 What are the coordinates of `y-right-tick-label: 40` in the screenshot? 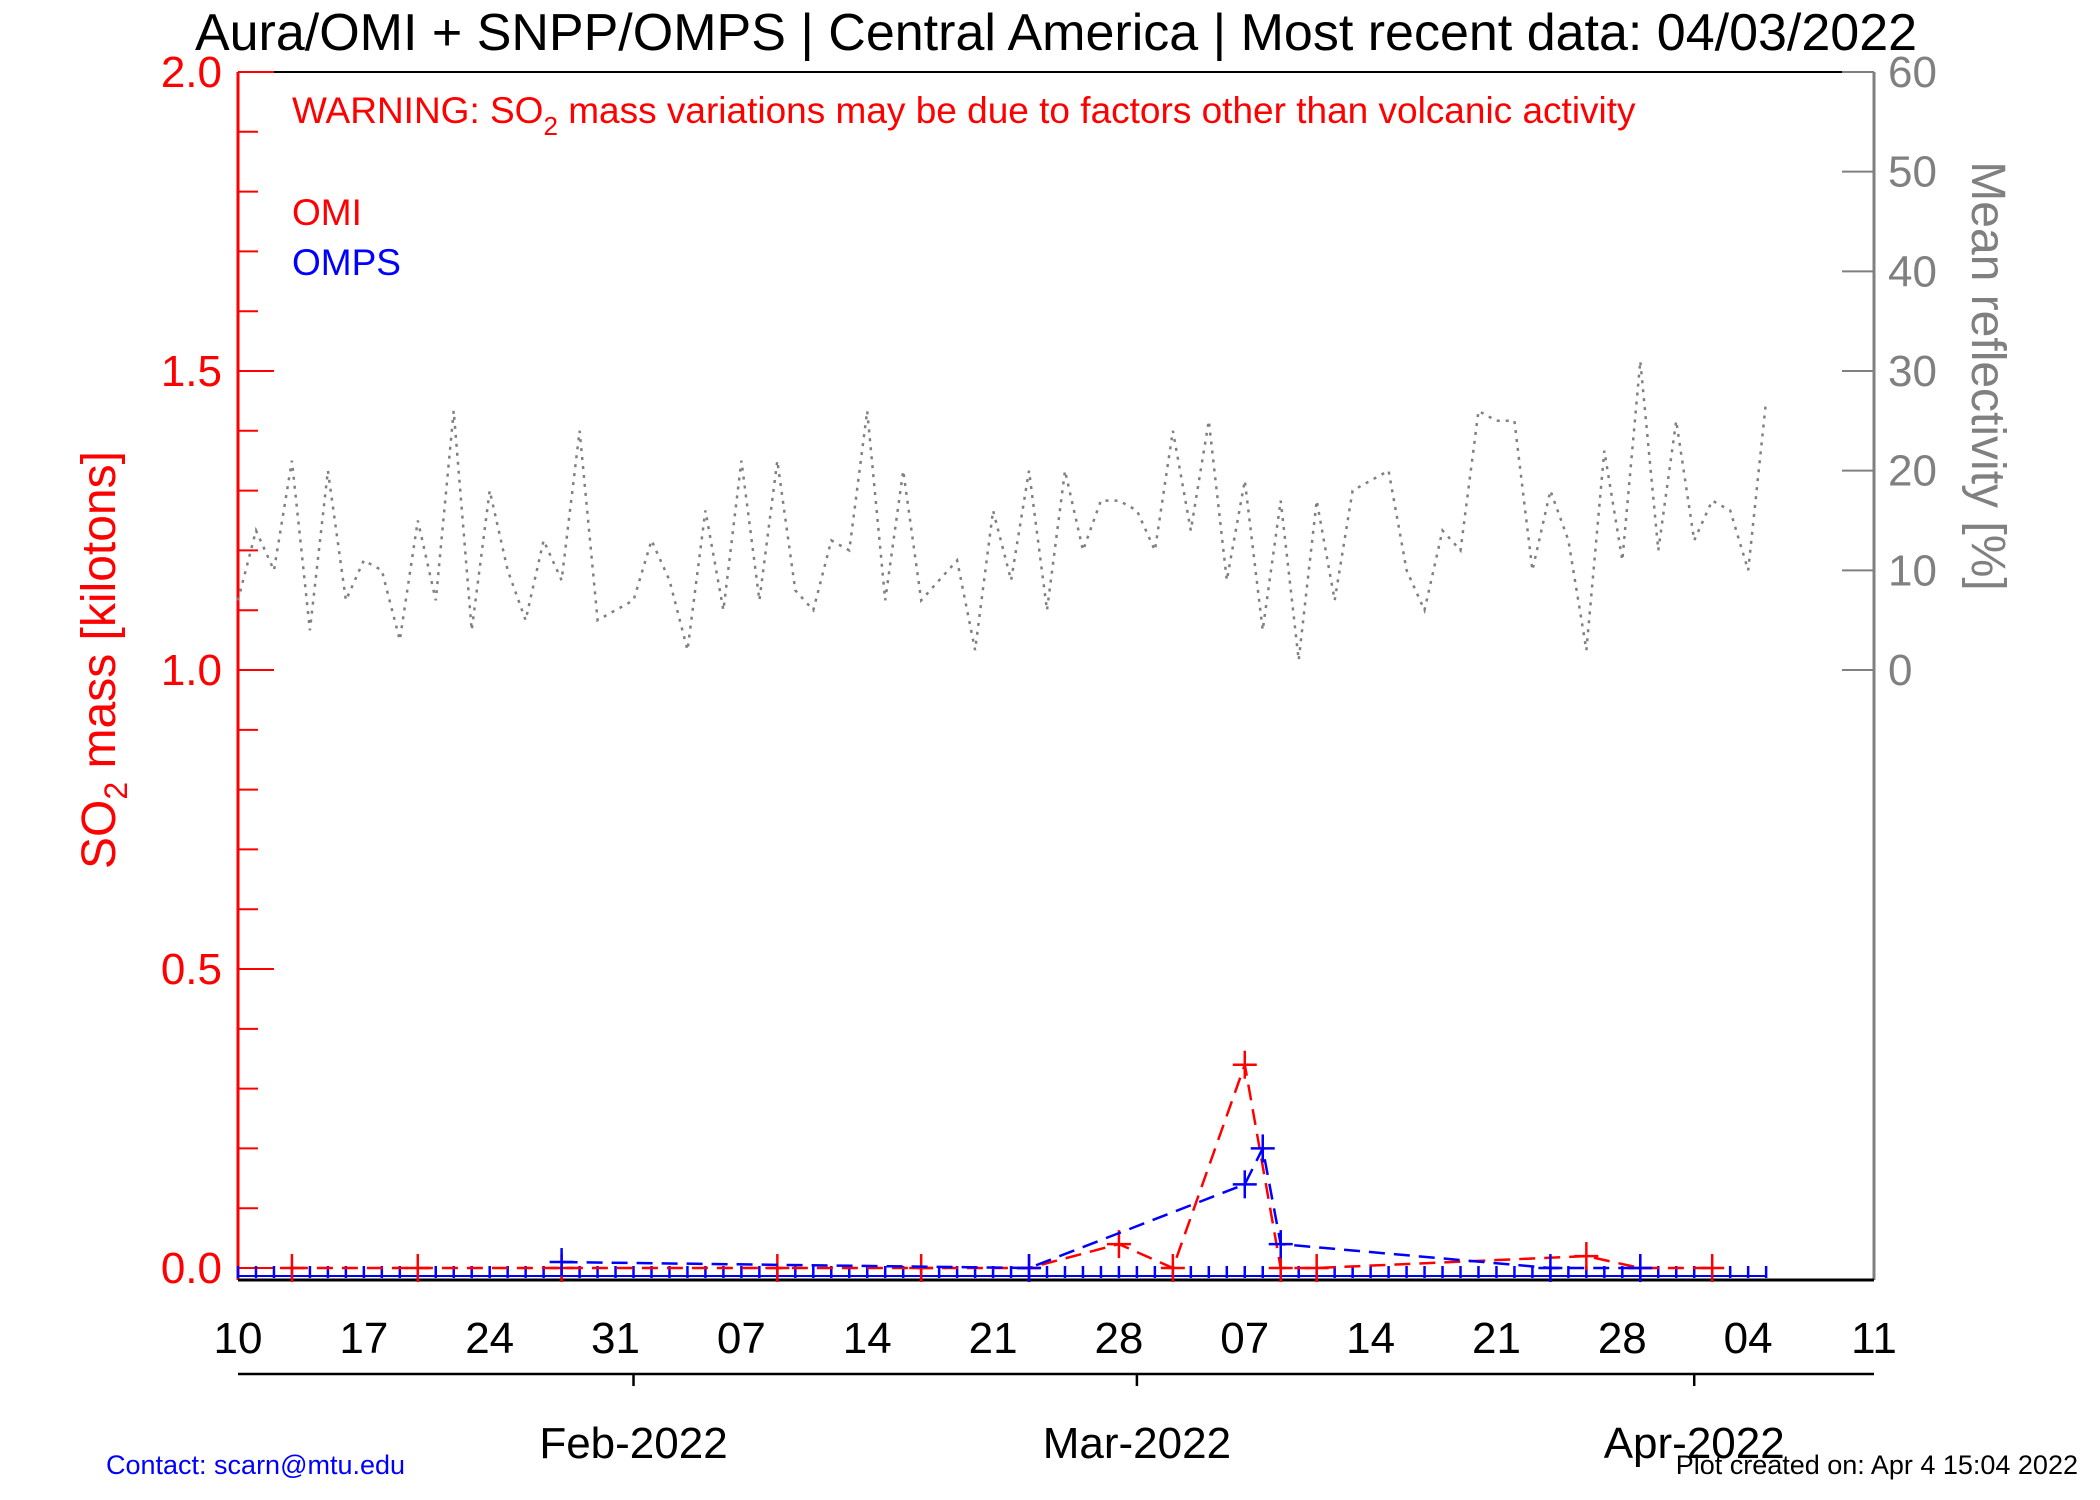 It's located at (1912, 271).